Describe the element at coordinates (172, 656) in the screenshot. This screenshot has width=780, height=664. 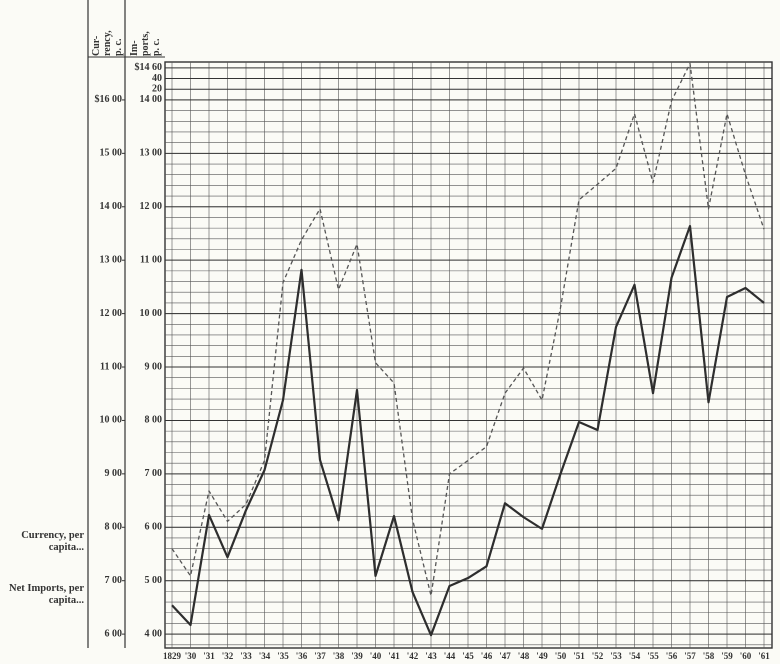
I see `x-tick-label: 1829` at that location.